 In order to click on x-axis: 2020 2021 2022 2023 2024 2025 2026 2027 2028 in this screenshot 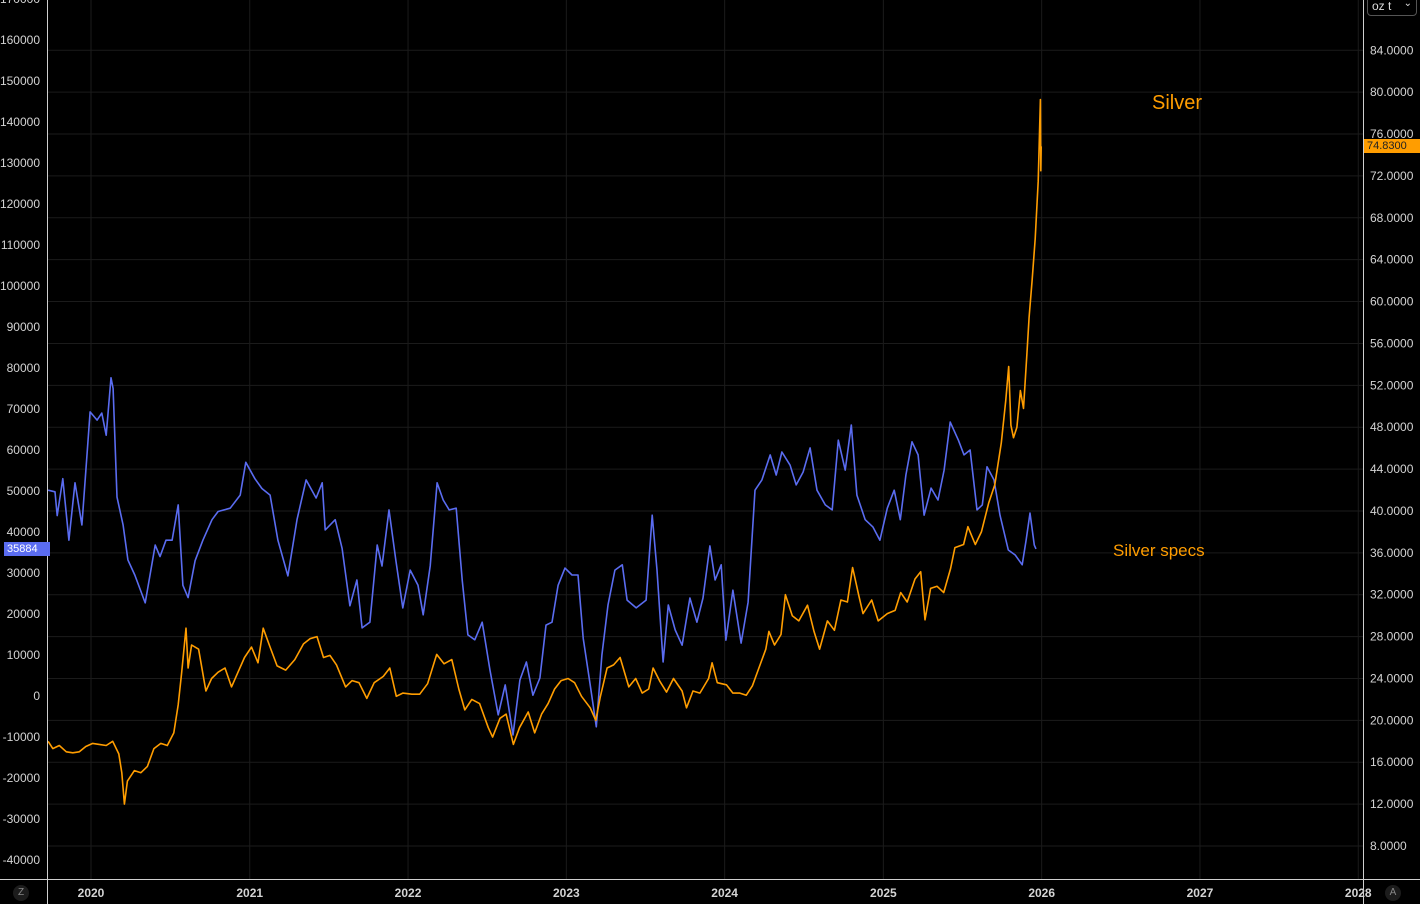, I will do `click(725, 893)`.